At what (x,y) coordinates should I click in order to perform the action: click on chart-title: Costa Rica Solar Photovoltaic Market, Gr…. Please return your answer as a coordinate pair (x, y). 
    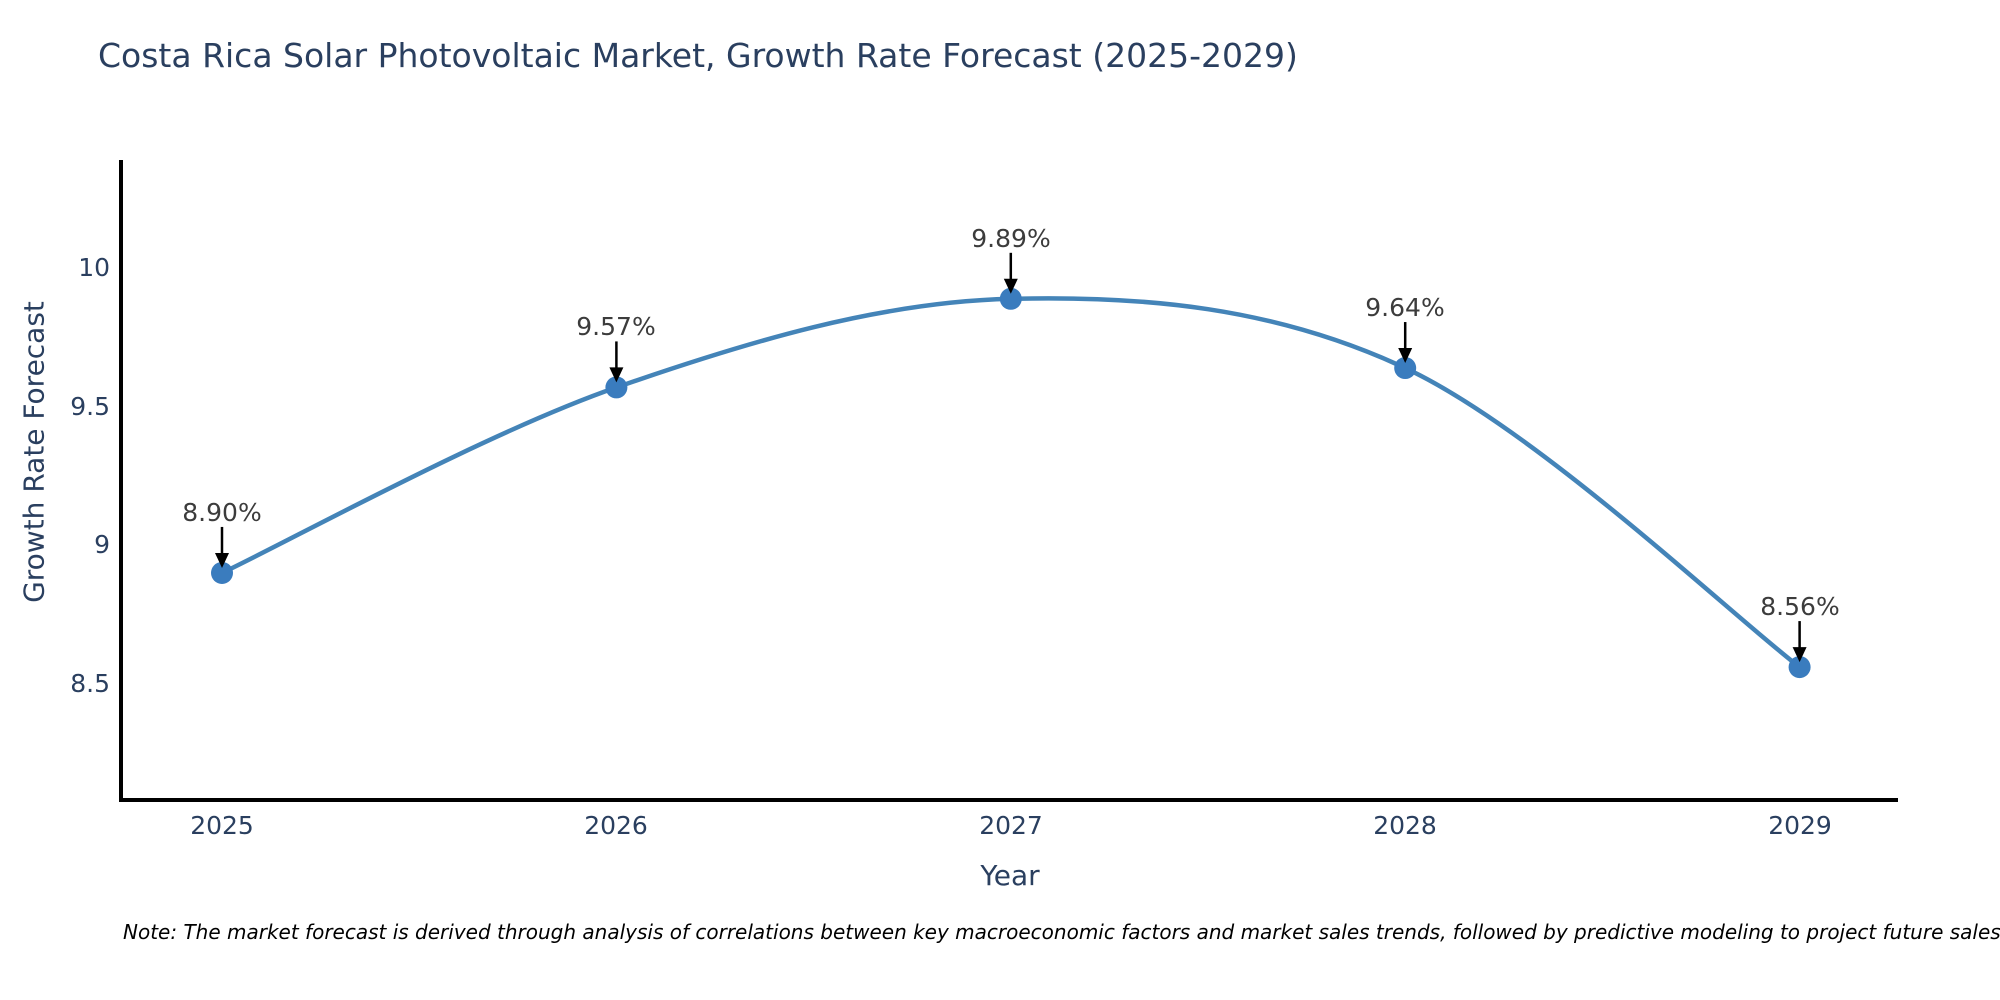
    Looking at the image, I should click on (698, 55).